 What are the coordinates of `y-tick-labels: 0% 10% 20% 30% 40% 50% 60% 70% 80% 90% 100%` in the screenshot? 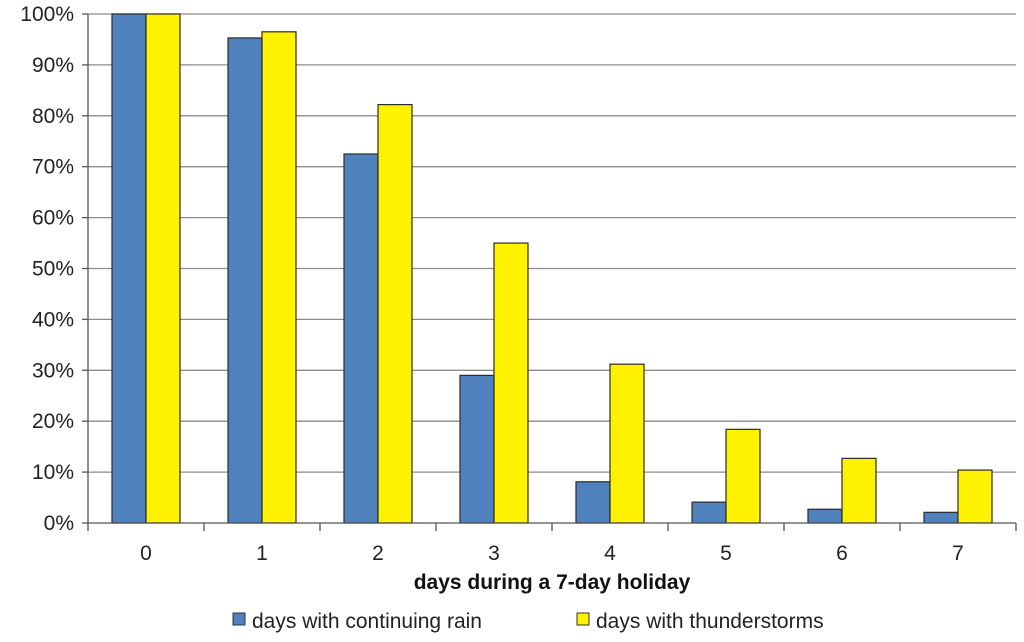 It's located at (47, 269).